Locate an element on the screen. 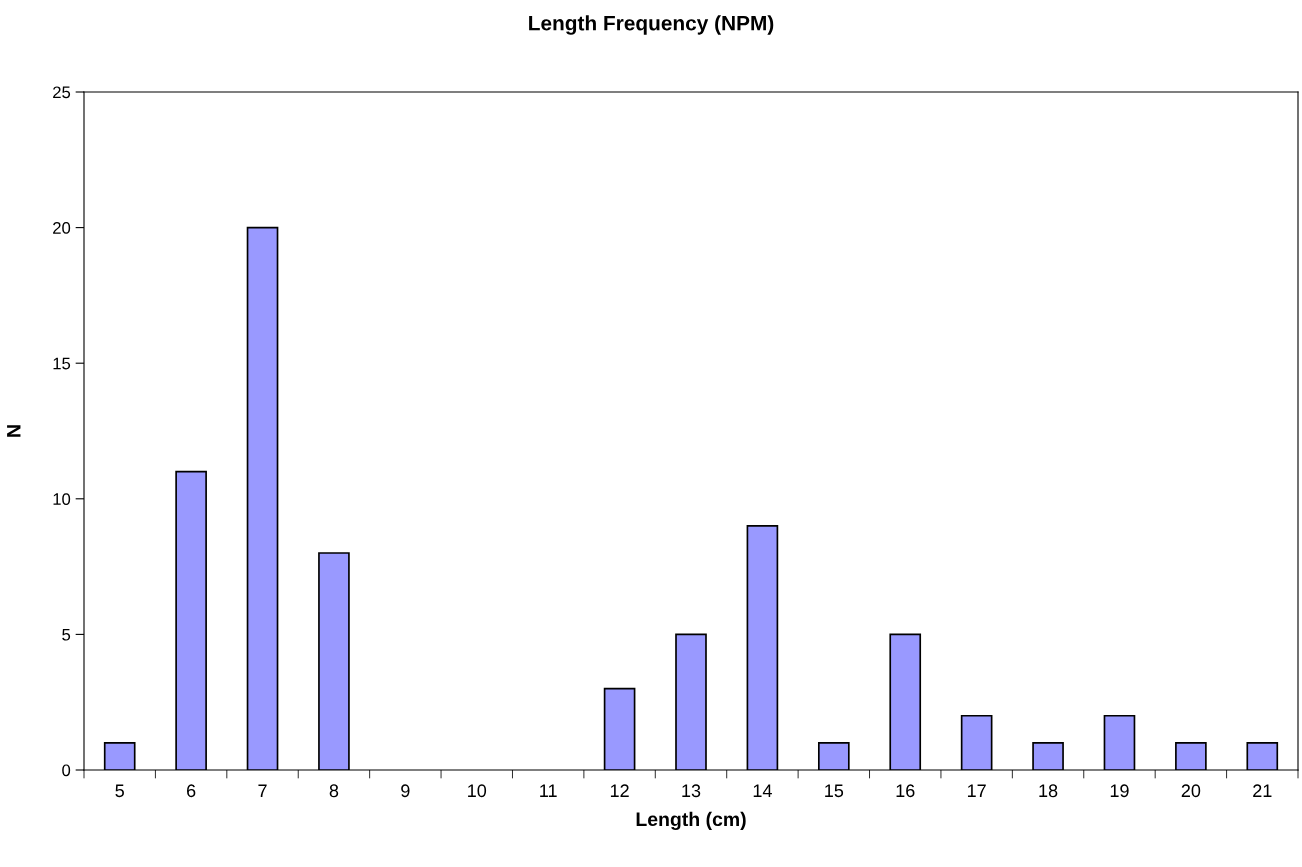 Image resolution: width=1302 pixels, height=867 pixels. y-tick-label: 10 is located at coordinates (62, 499).